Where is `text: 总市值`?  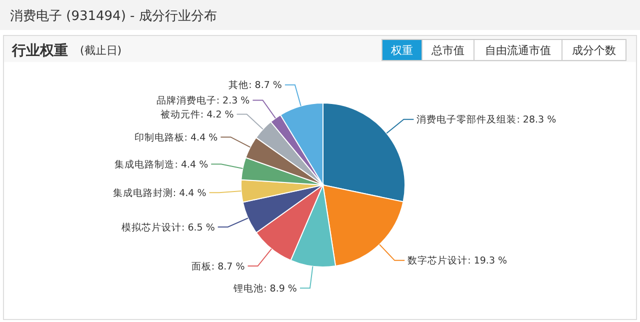 text: 总市值 is located at coordinates (447, 50).